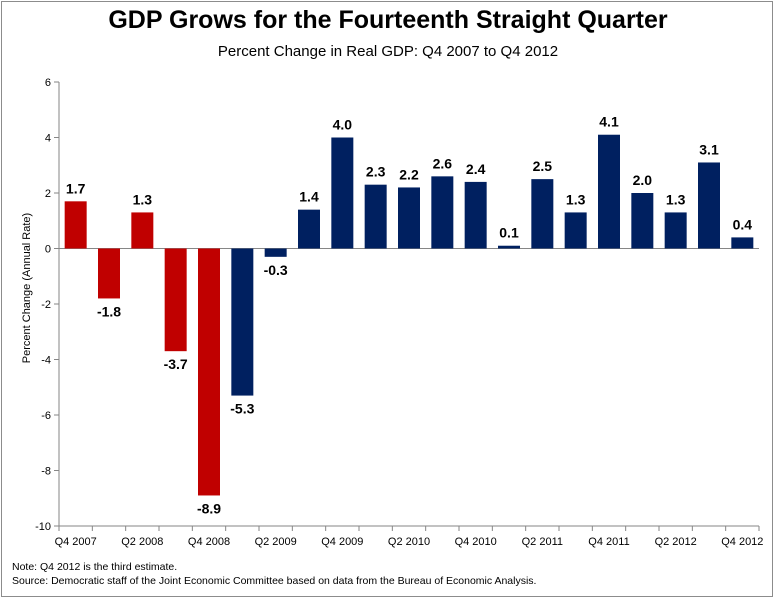 The width and height of the screenshot is (776, 600). What do you see at coordinates (409, 218) in the screenshot?
I see `bar-q2-2010` at bounding box center [409, 218].